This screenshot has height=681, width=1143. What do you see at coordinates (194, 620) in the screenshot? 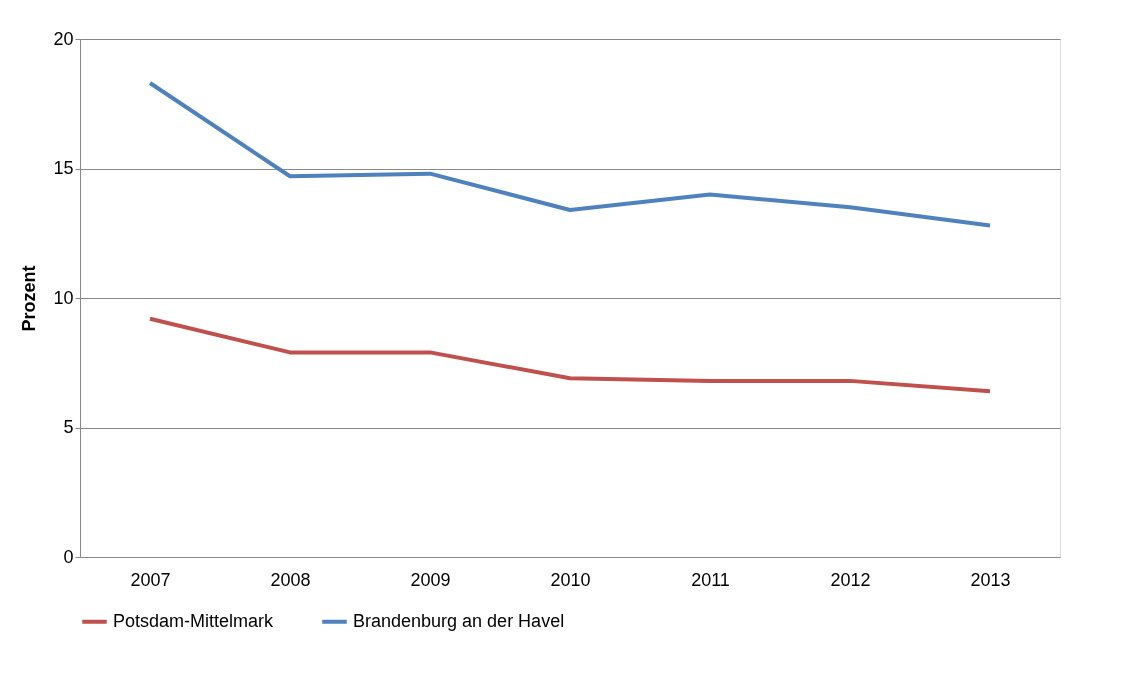
I see `legend-label: Potsdam-Mittelmark` at bounding box center [194, 620].